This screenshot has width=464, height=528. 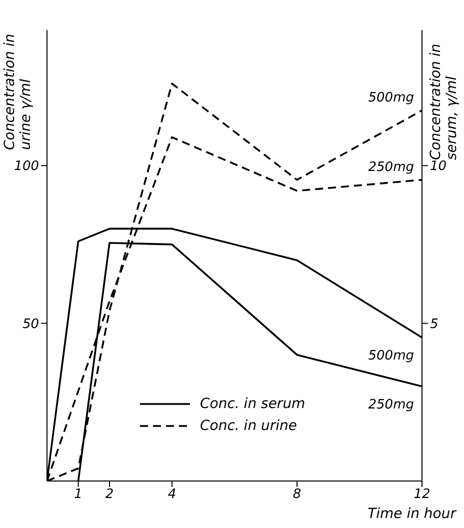 What do you see at coordinates (30, 324) in the screenshot?
I see `y-tick-label: 50` at bounding box center [30, 324].